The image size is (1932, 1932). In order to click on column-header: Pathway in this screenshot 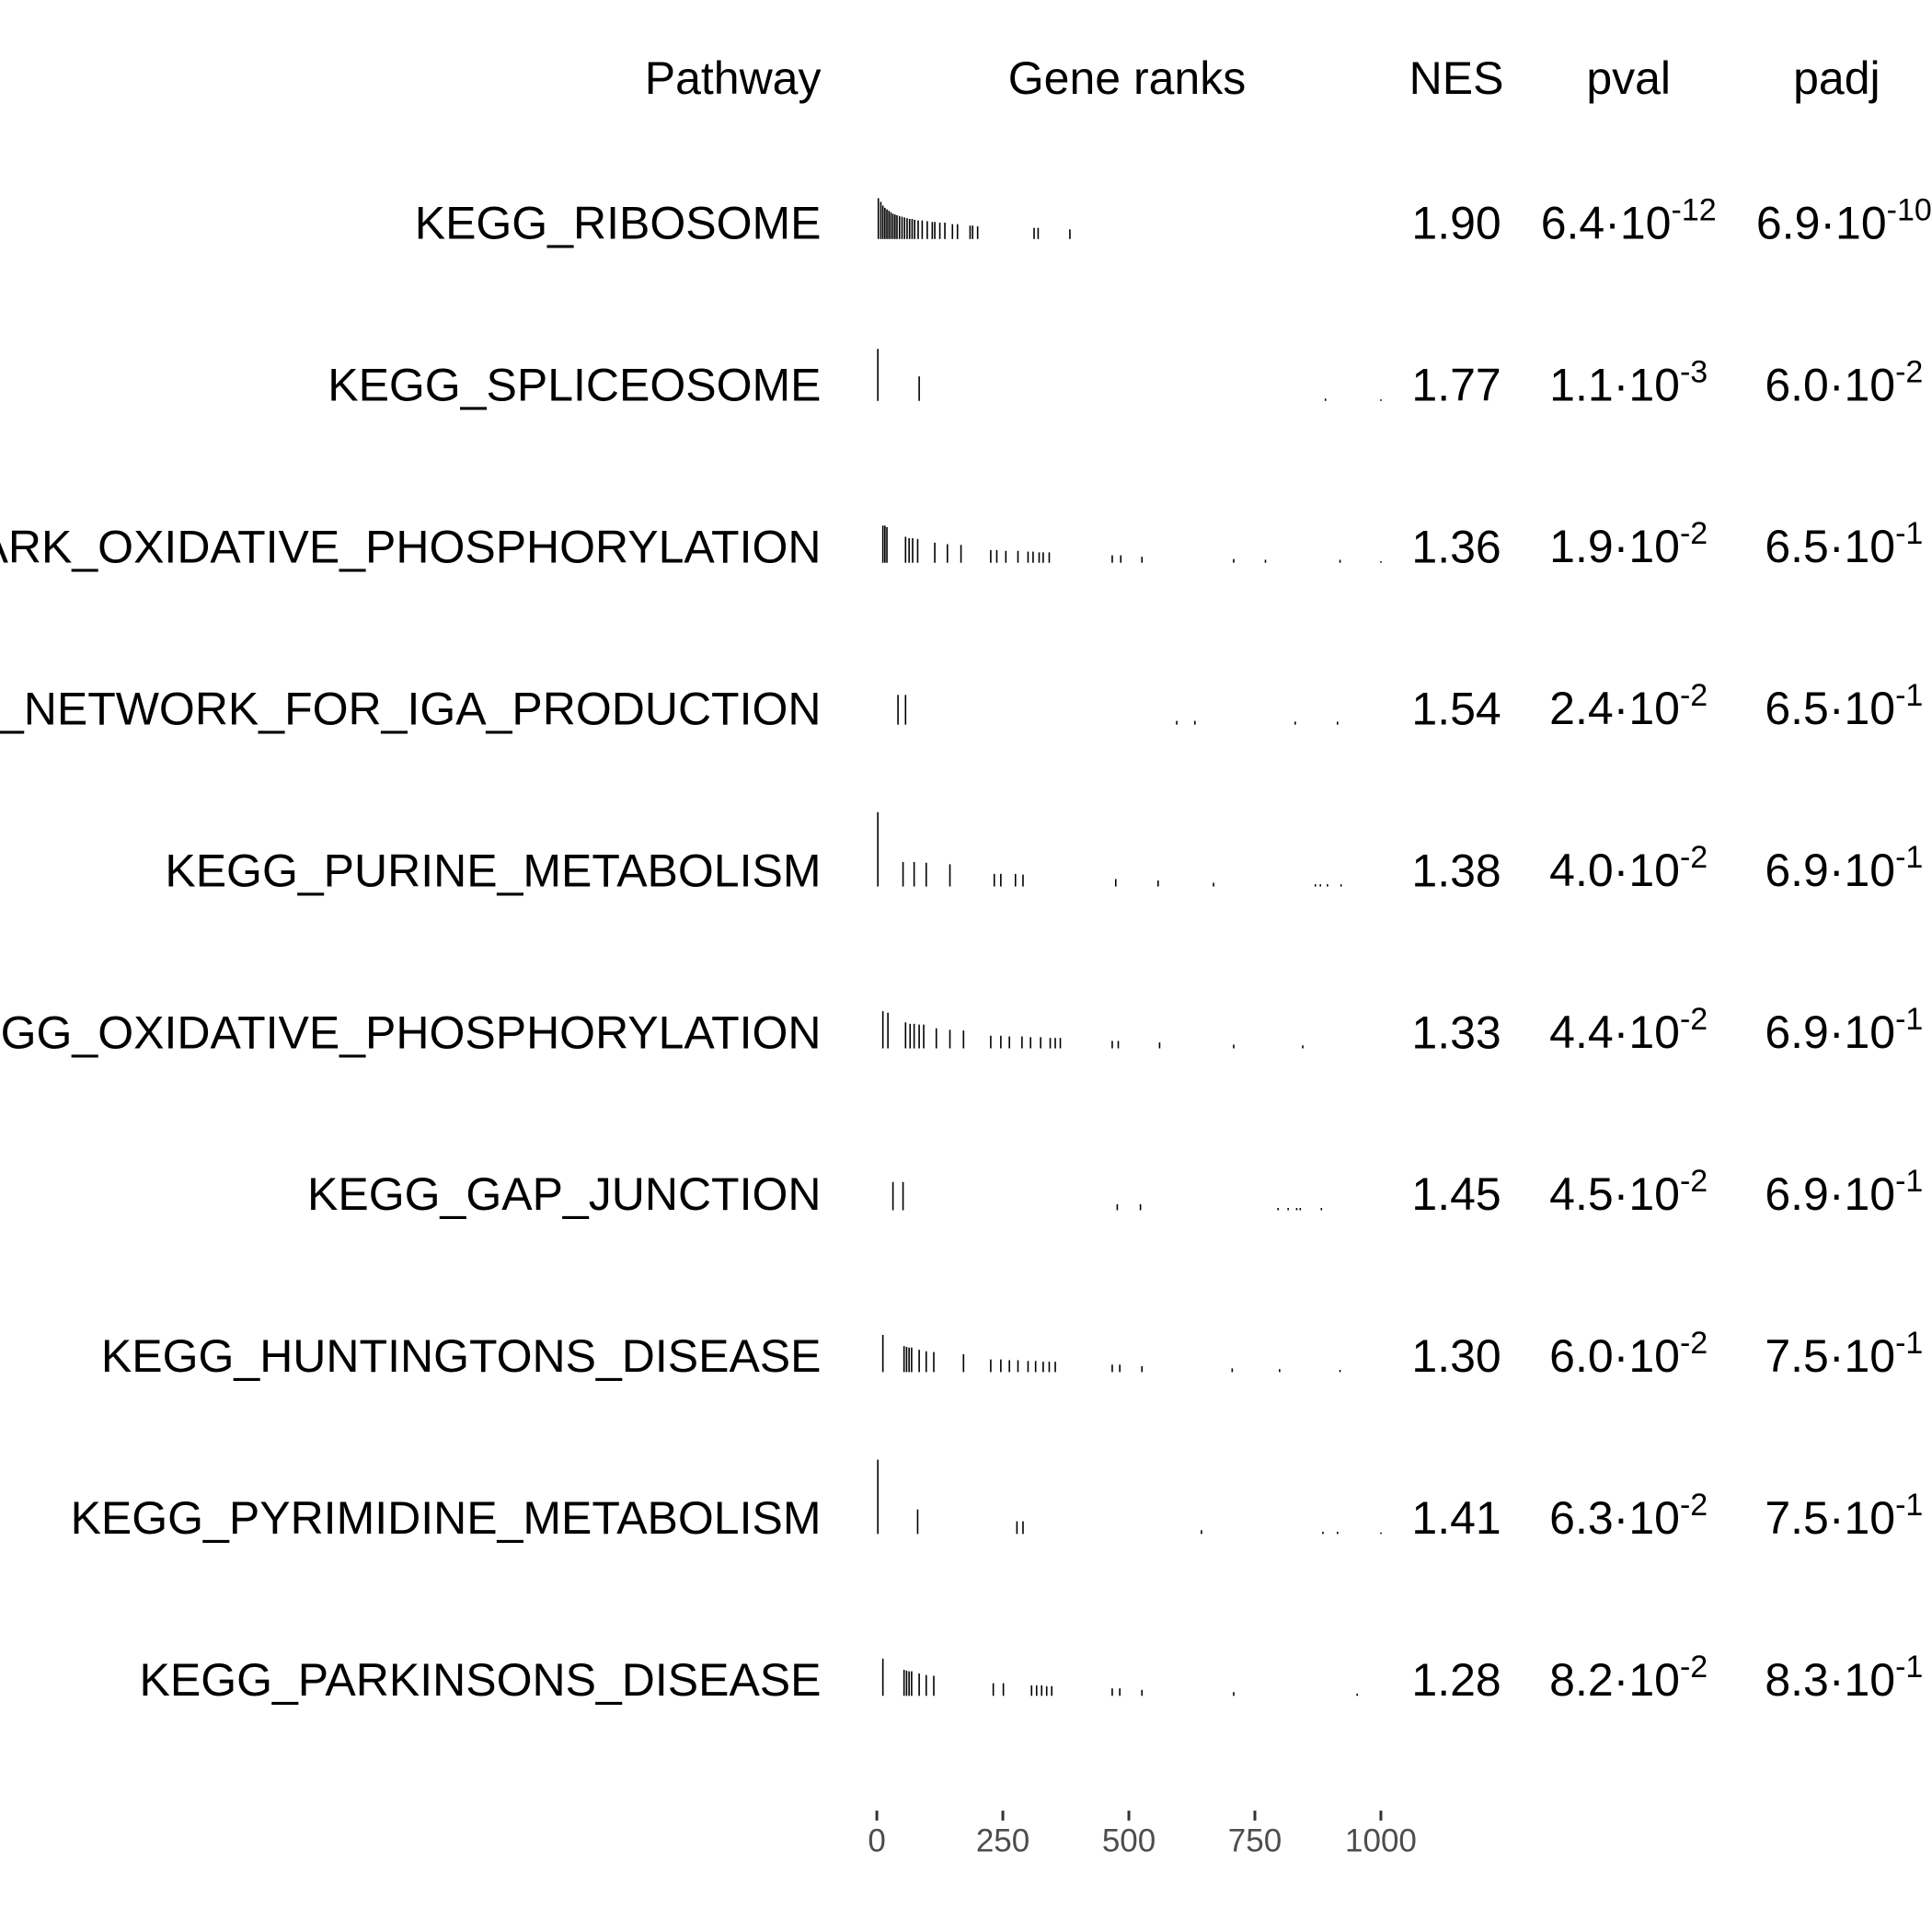, I will do `click(733, 78)`.